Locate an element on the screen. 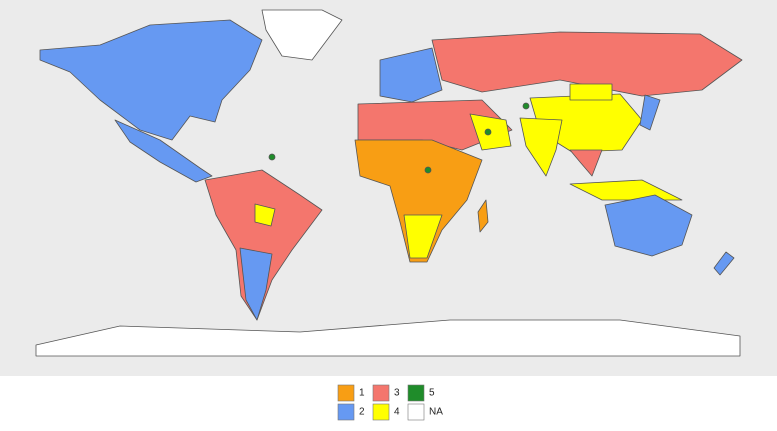  russia is located at coordinates (587, 64).